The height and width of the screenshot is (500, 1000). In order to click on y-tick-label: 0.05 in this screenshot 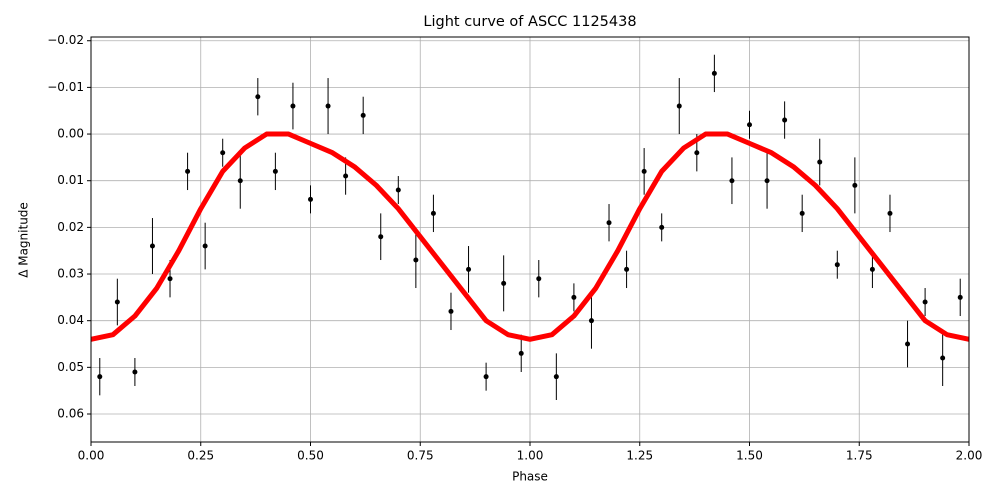, I will do `click(70, 367)`.